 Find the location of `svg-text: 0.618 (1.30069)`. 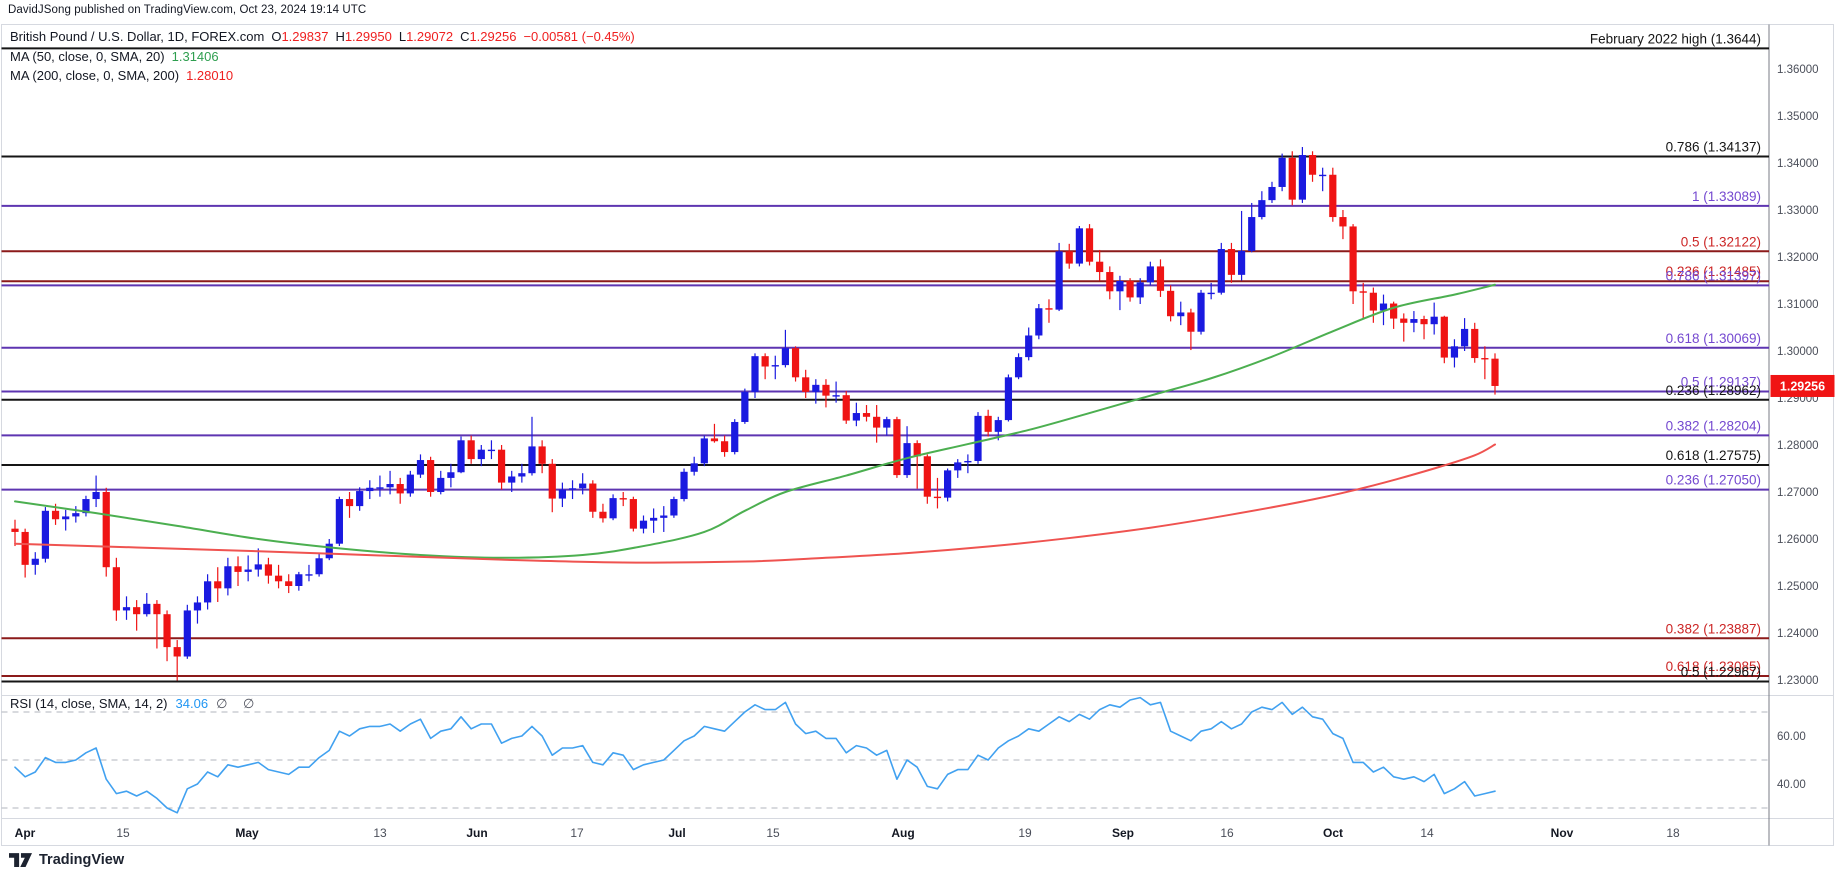

svg-text: 0.618 (1.30069) is located at coordinates (1713, 338).